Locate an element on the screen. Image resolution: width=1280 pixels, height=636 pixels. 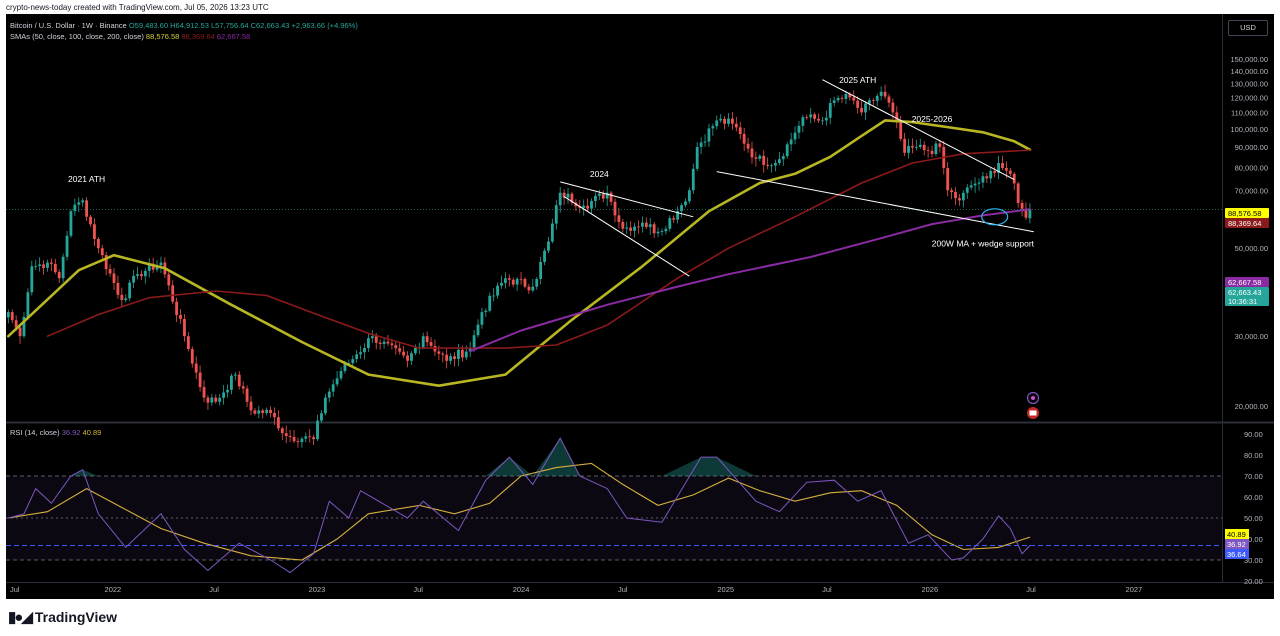
flag-icon is located at coordinates (1033, 413).